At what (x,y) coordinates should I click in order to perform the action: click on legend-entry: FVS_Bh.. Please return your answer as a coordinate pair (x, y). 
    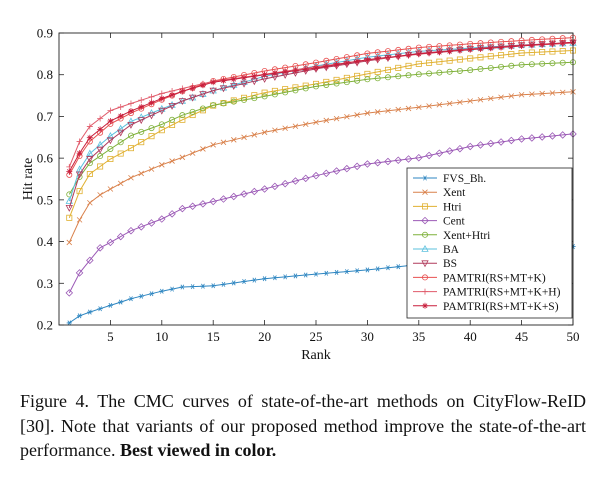
    Looking at the image, I should click on (449, 179).